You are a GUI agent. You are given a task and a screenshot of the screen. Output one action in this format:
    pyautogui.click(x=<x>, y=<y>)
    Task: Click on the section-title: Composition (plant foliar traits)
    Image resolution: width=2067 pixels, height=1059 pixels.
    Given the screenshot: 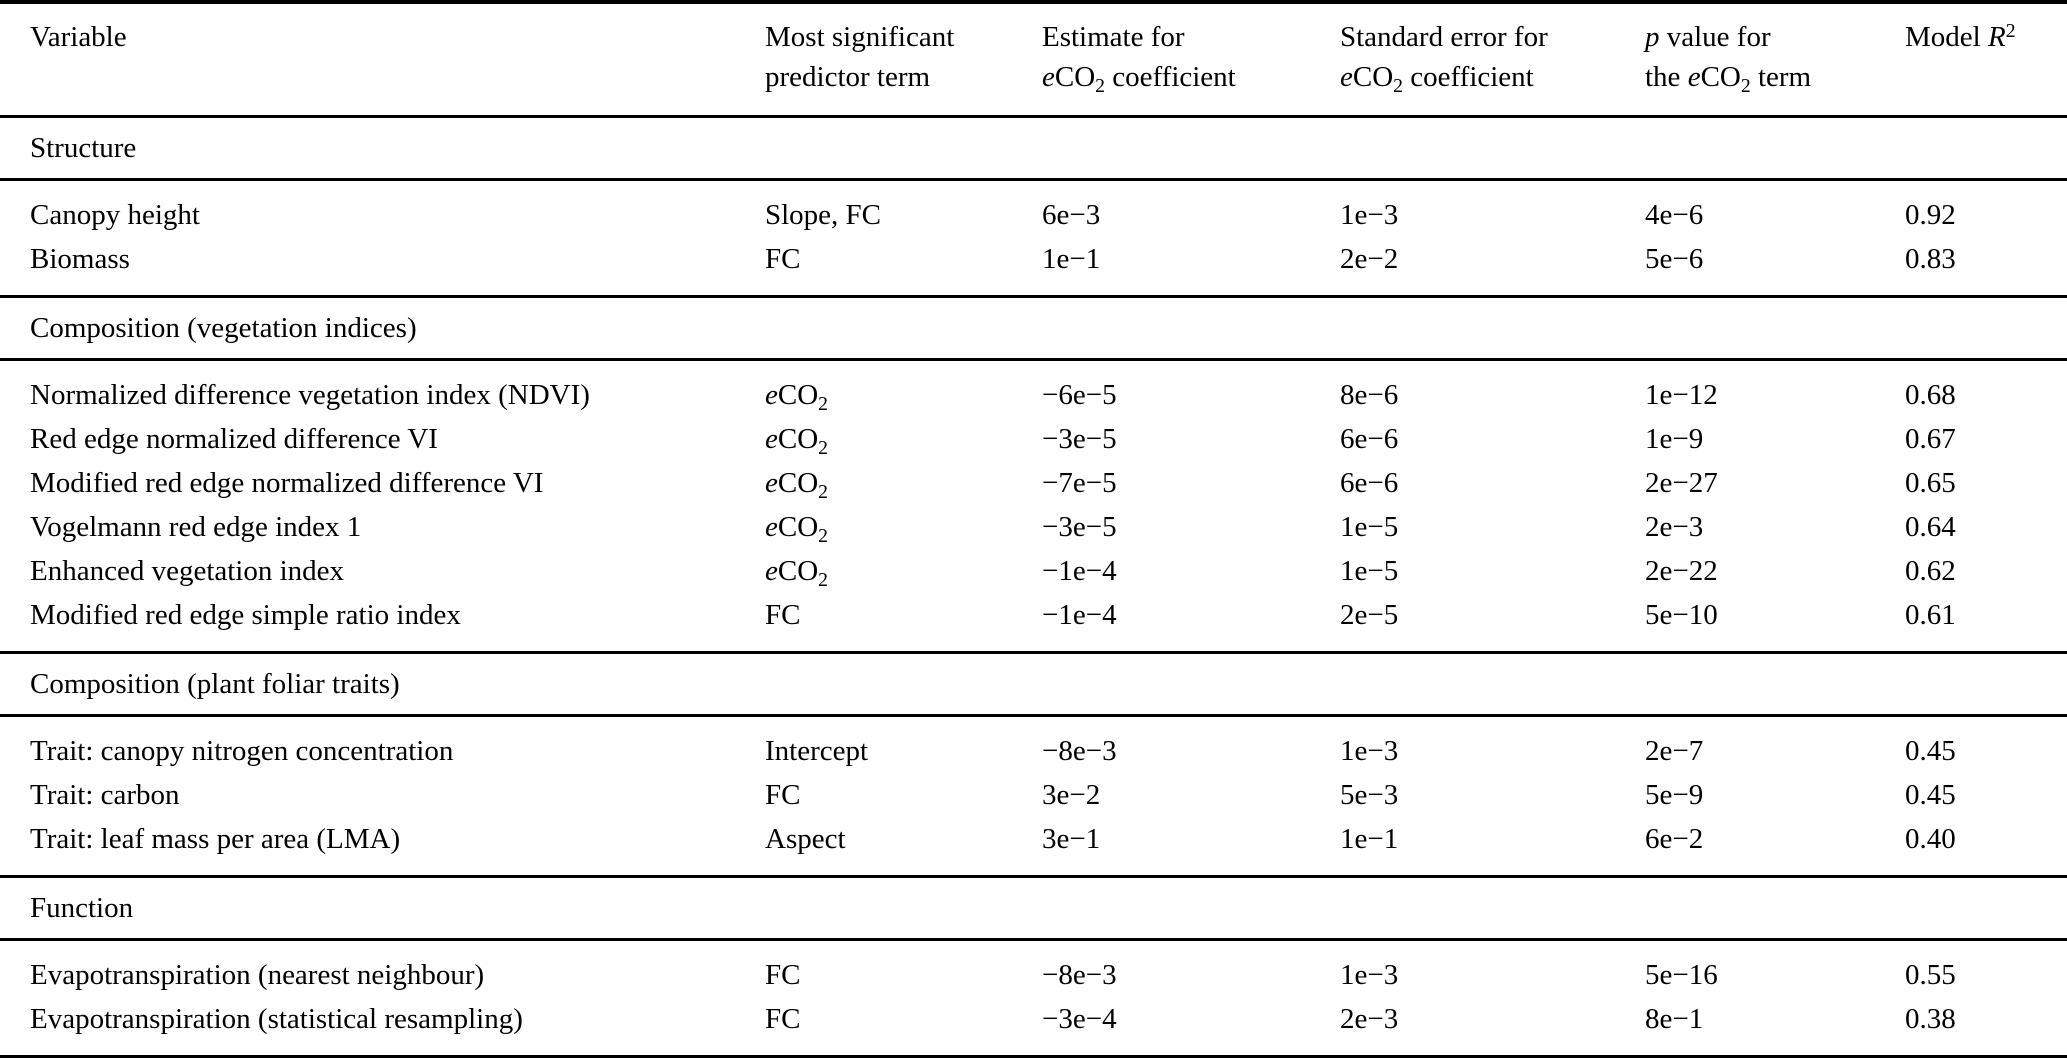 What is the action you would take?
    pyautogui.click(x=215, y=684)
    